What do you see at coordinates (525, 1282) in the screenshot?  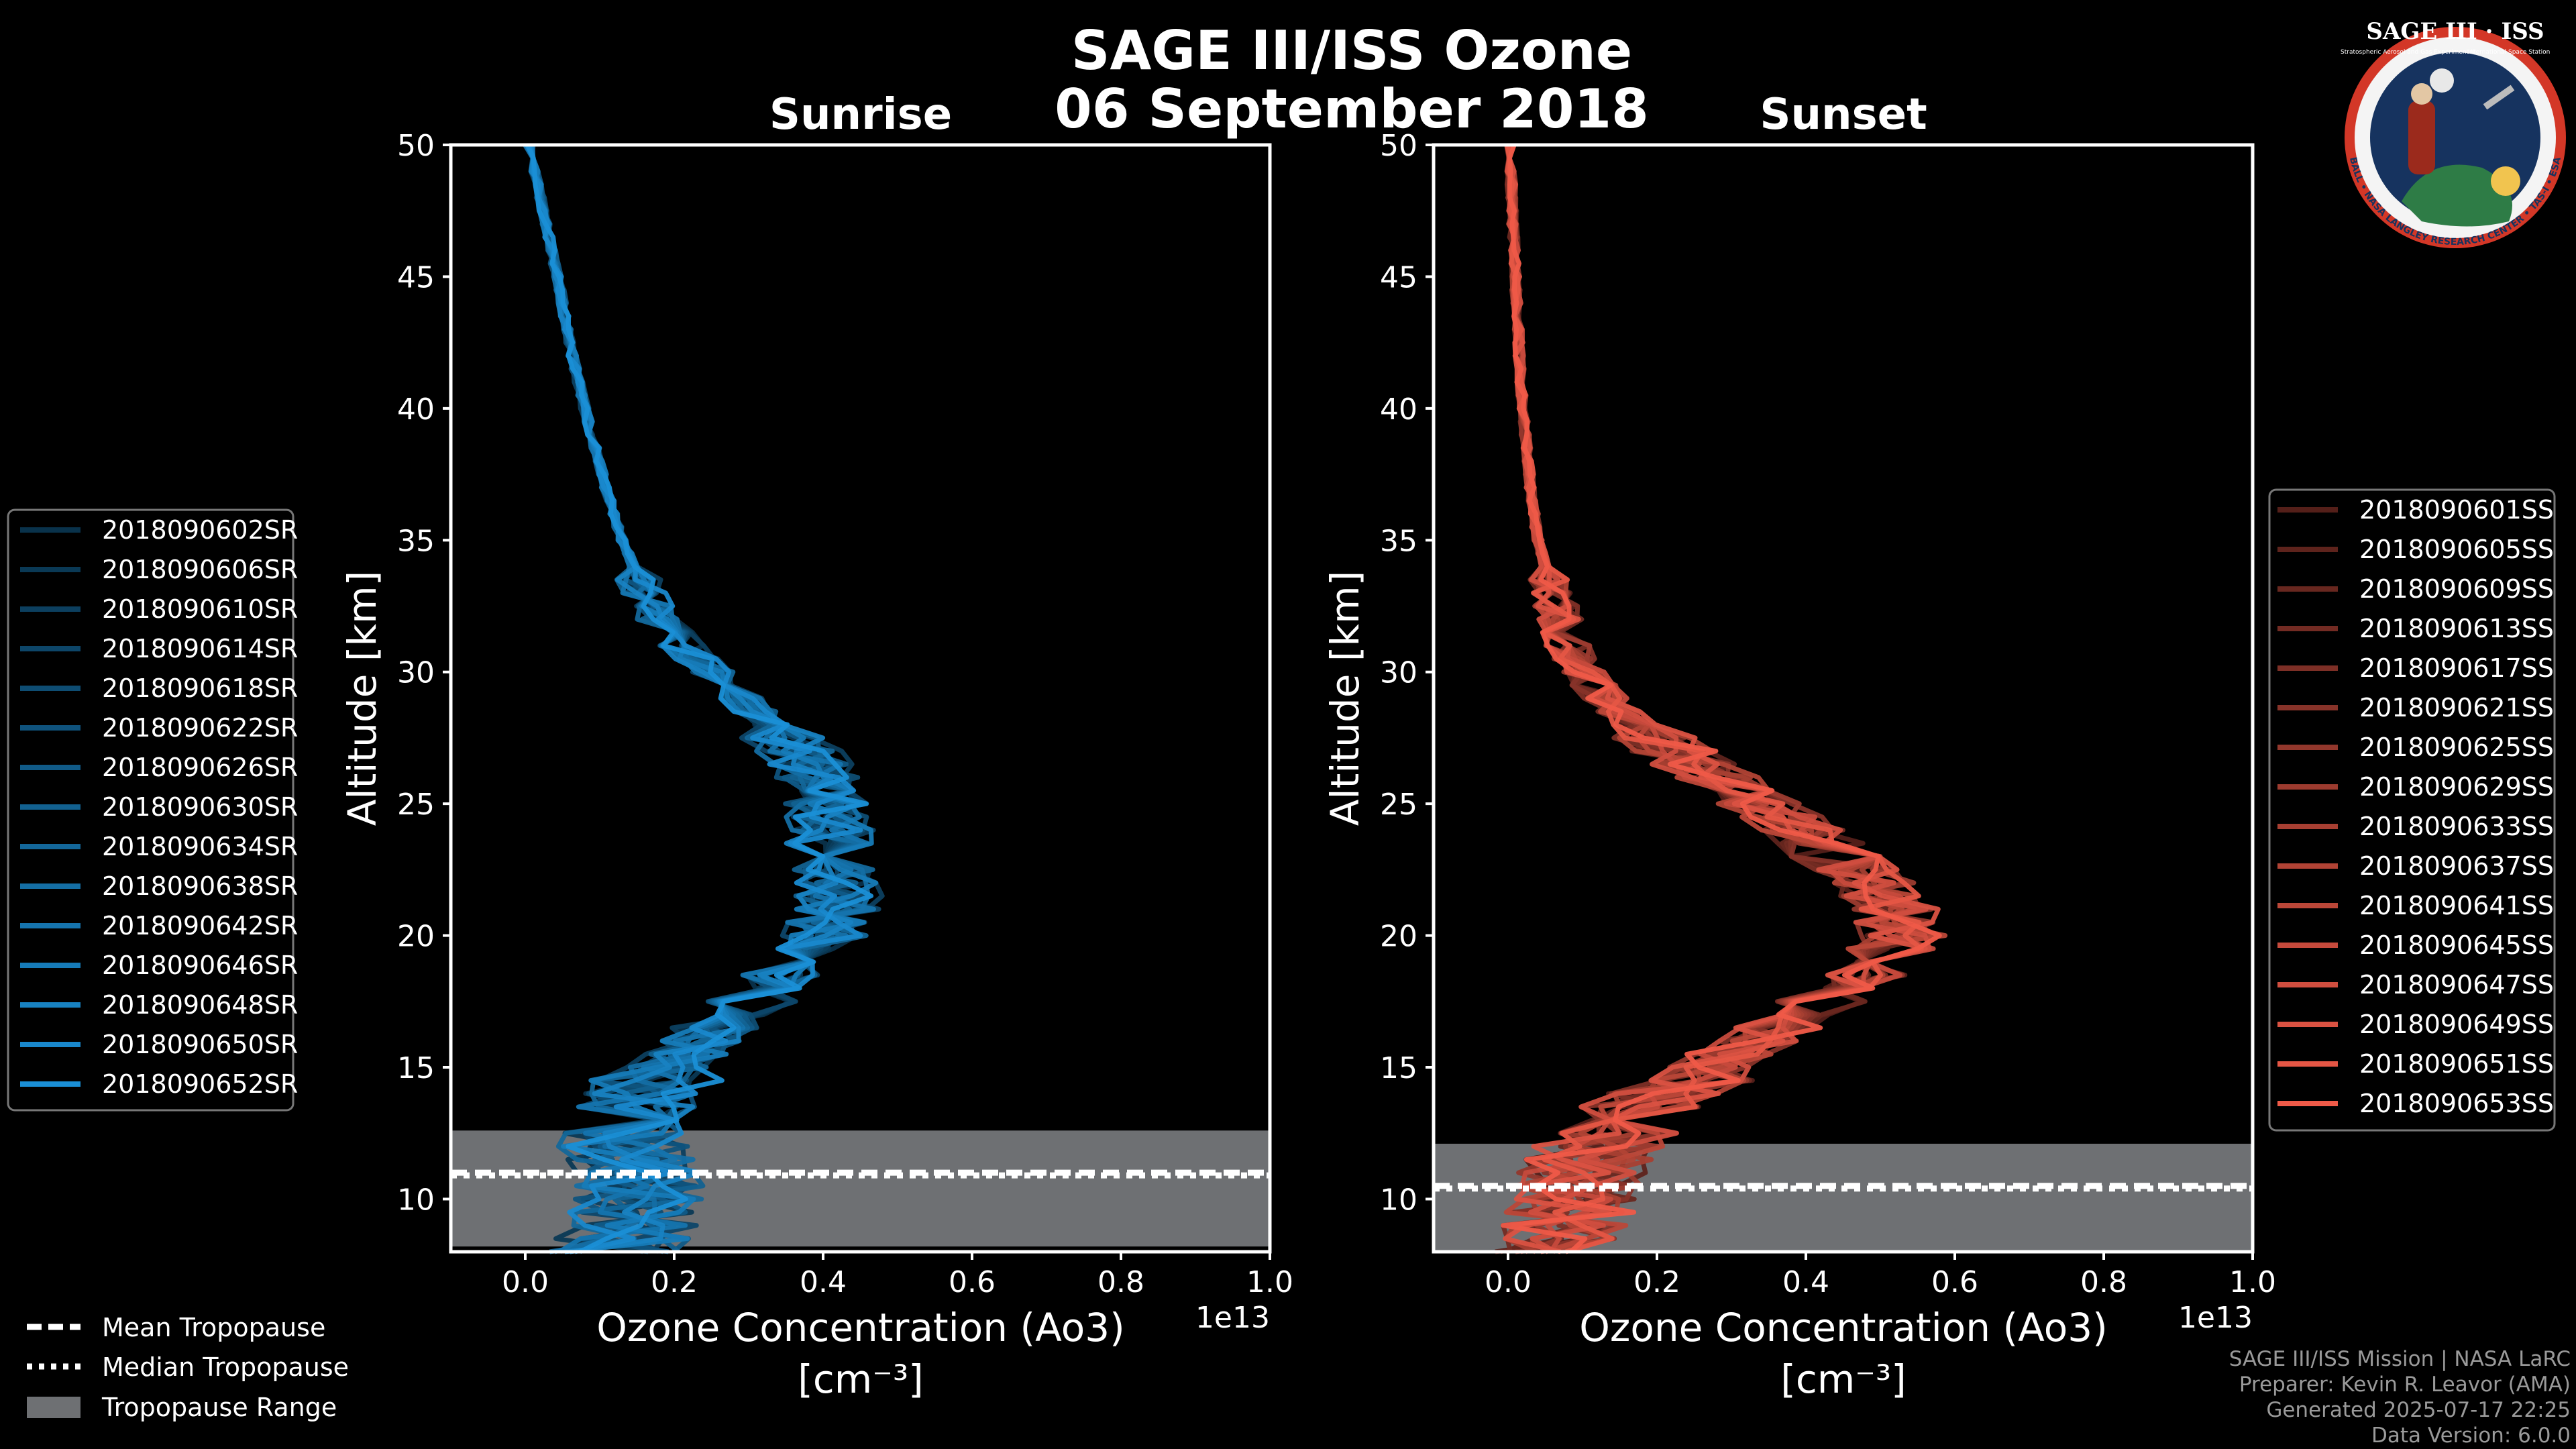 I see `sunrise-x-tick-label: 0.0` at bounding box center [525, 1282].